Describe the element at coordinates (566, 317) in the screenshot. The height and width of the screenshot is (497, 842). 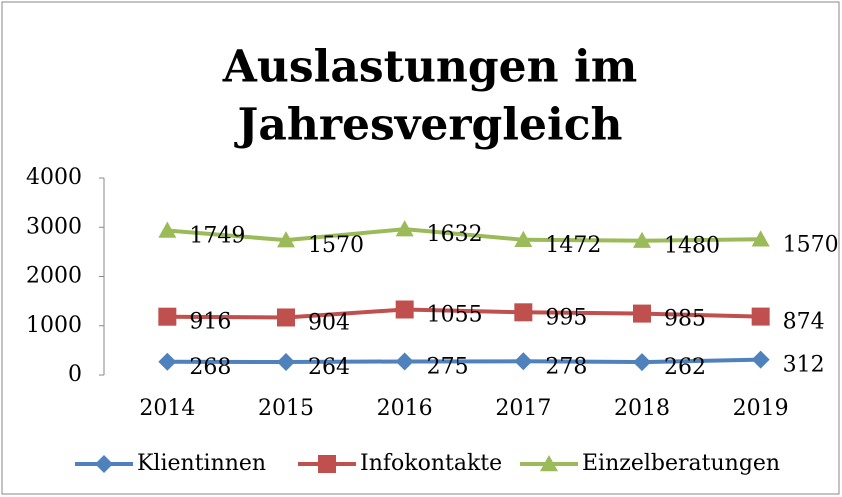
I see `data-label: 995` at that location.